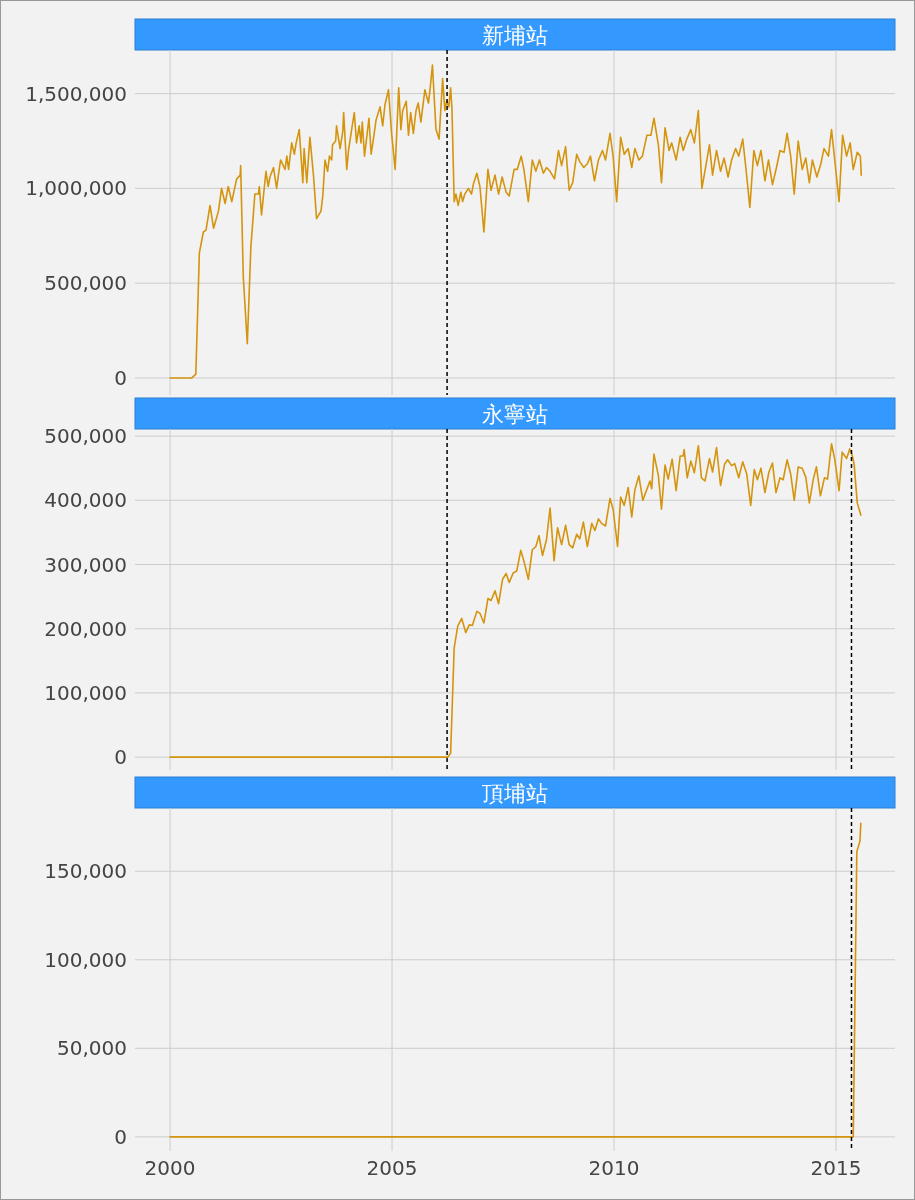 The height and width of the screenshot is (1200, 915). Describe the element at coordinates (515, 35) in the screenshot. I see `chart-title: 新埔站` at that location.